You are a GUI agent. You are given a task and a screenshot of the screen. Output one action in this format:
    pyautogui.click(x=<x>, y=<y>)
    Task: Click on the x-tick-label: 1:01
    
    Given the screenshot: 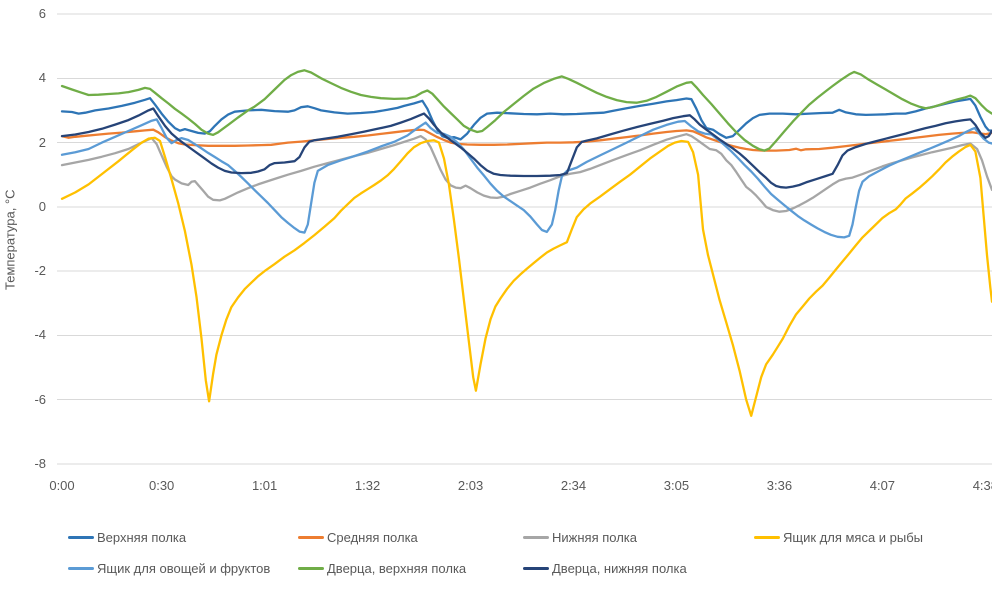 What is the action you would take?
    pyautogui.click(x=264, y=485)
    